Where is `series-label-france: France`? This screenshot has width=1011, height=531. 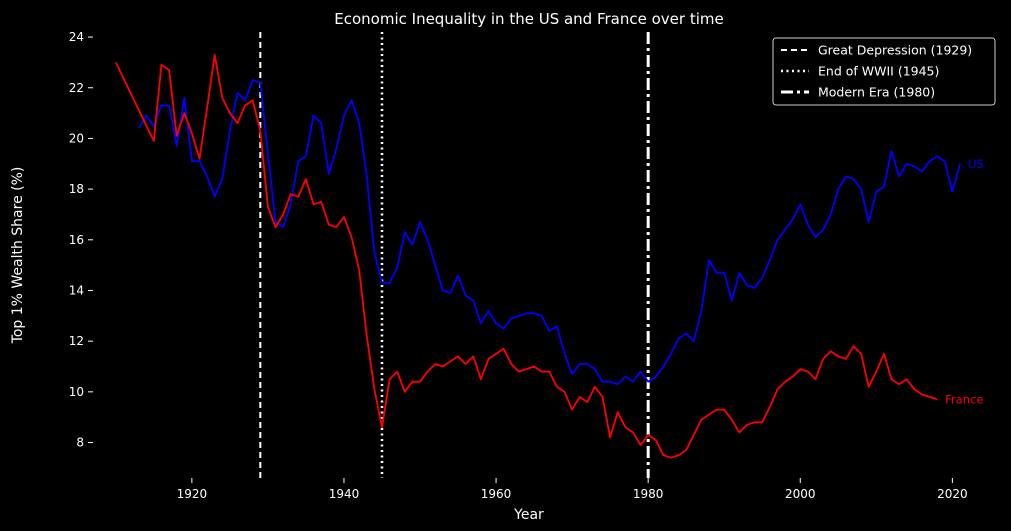 series-label-france: France is located at coordinates (964, 399).